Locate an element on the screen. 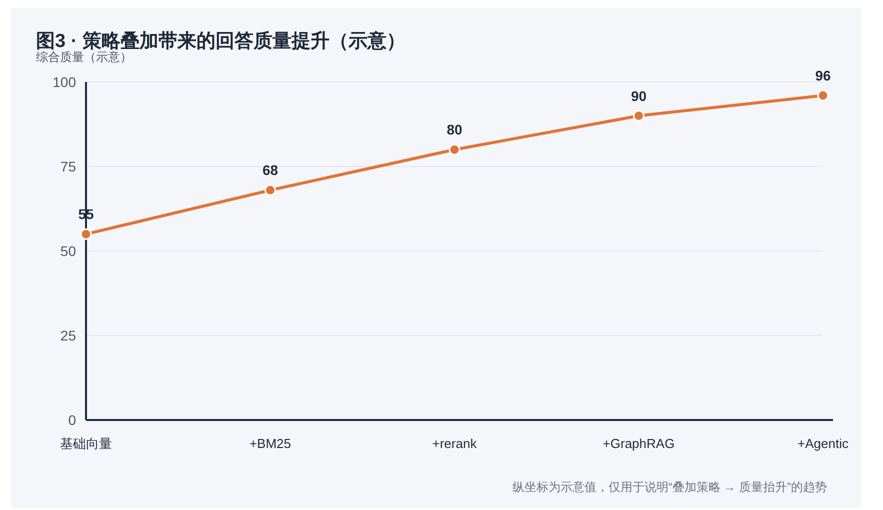  data-label: 96 is located at coordinates (823, 76).